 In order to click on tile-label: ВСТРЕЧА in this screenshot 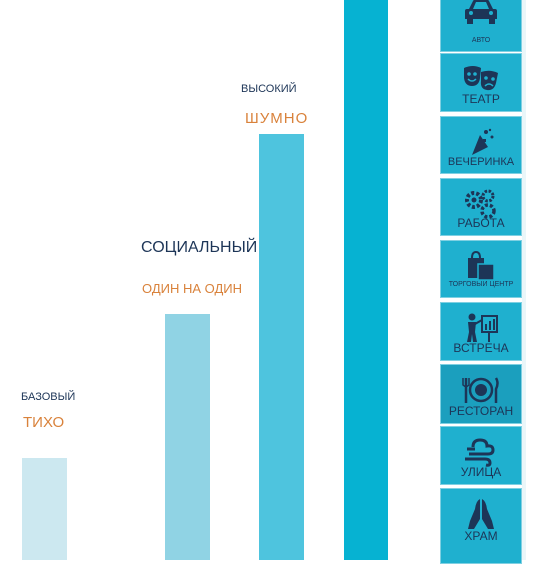, I will do `click(481, 348)`.